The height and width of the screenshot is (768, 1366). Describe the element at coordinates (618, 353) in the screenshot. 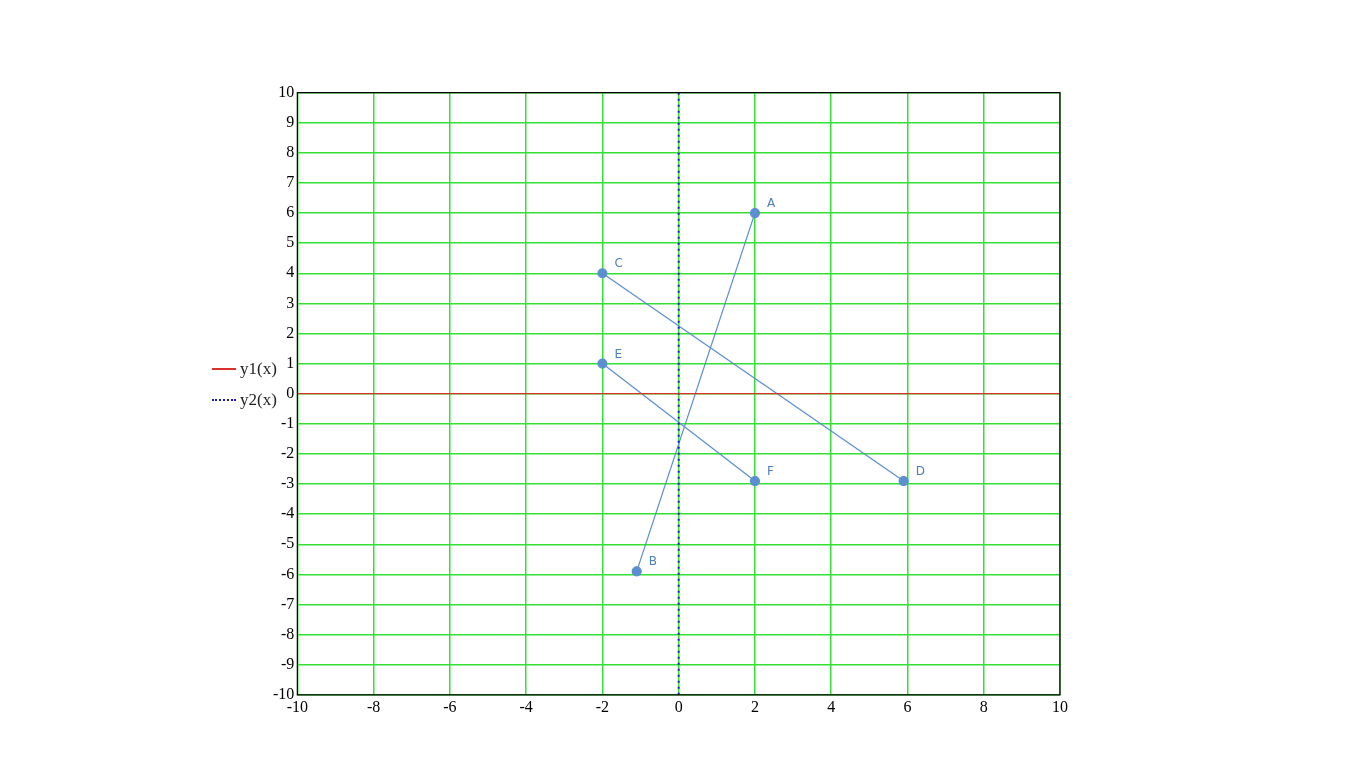

I see `annotation: E` at that location.